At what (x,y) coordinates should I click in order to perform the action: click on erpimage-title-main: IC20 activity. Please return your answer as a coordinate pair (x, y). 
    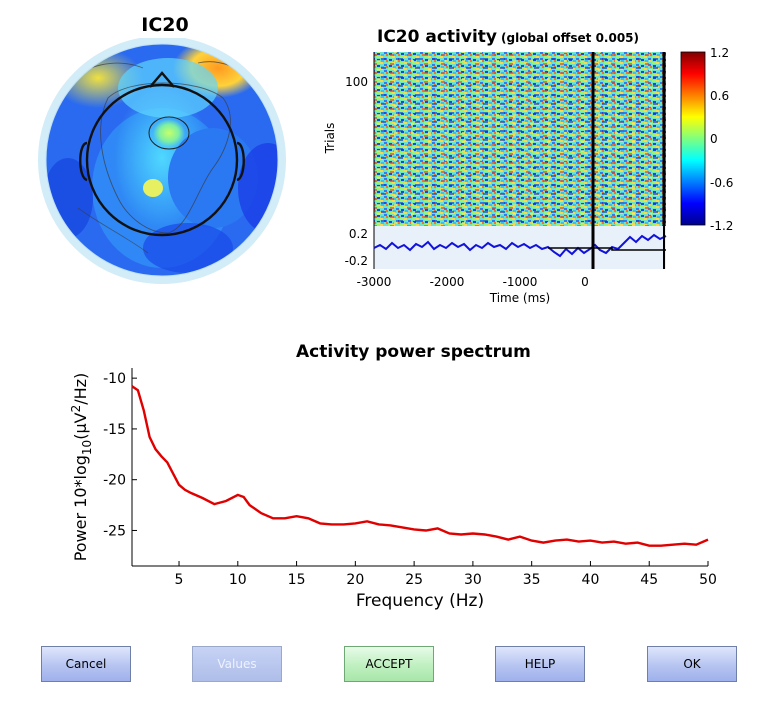
    Looking at the image, I should click on (437, 37).